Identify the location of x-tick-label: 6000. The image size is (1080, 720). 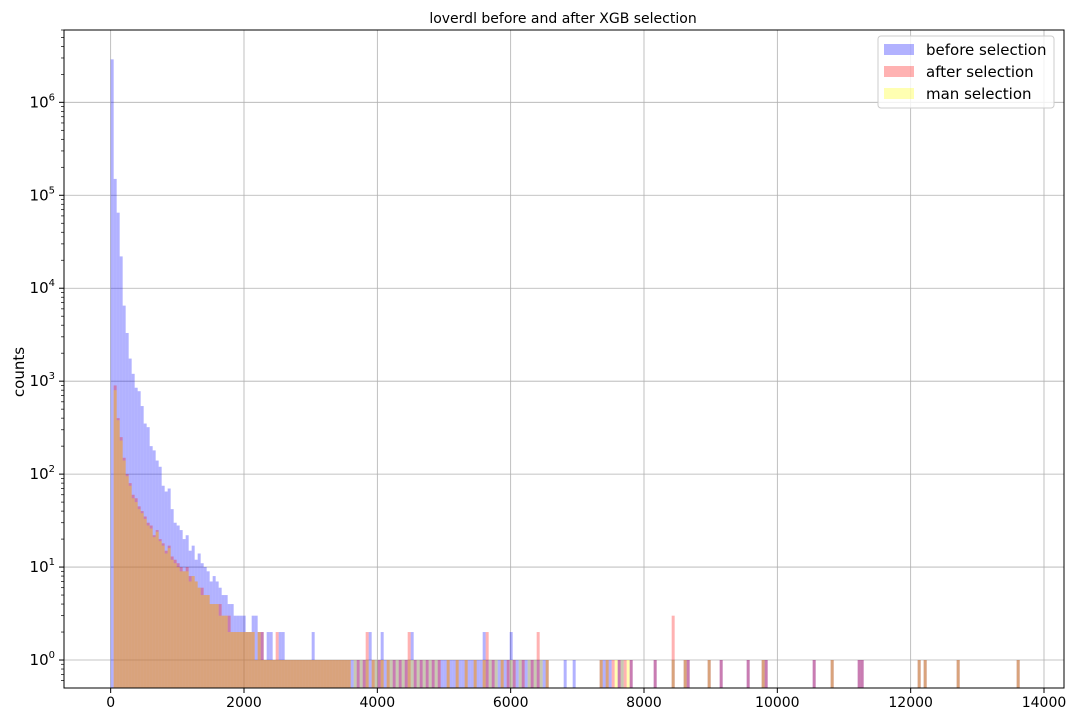
(511, 703).